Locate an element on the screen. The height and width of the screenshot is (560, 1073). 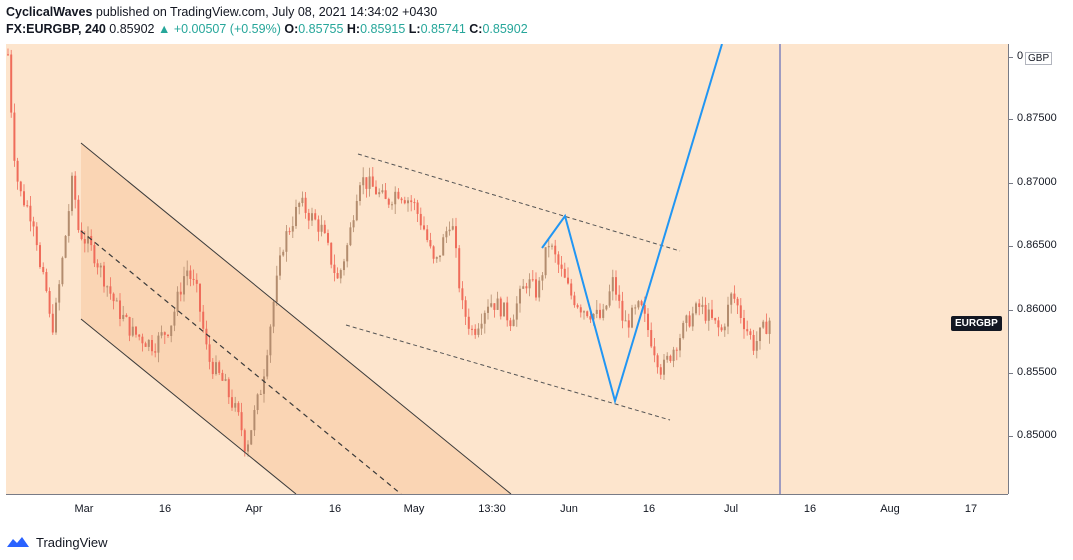
wedge-lower-line is located at coordinates (508, 372).